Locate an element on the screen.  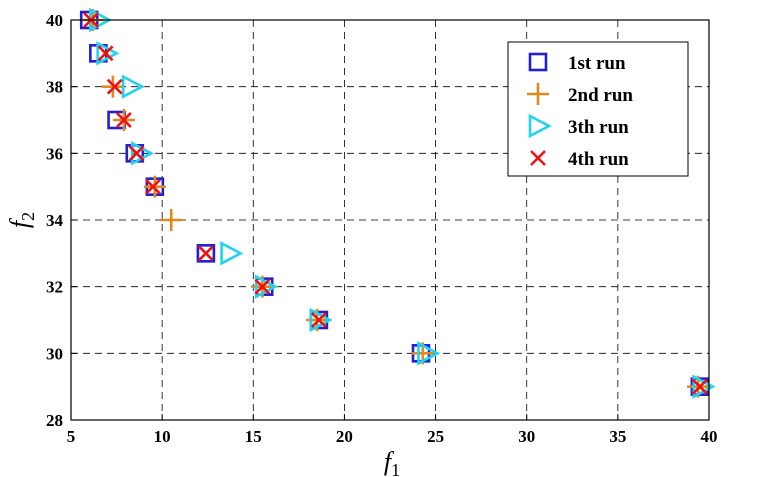
legend-box is located at coordinates (598, 109).